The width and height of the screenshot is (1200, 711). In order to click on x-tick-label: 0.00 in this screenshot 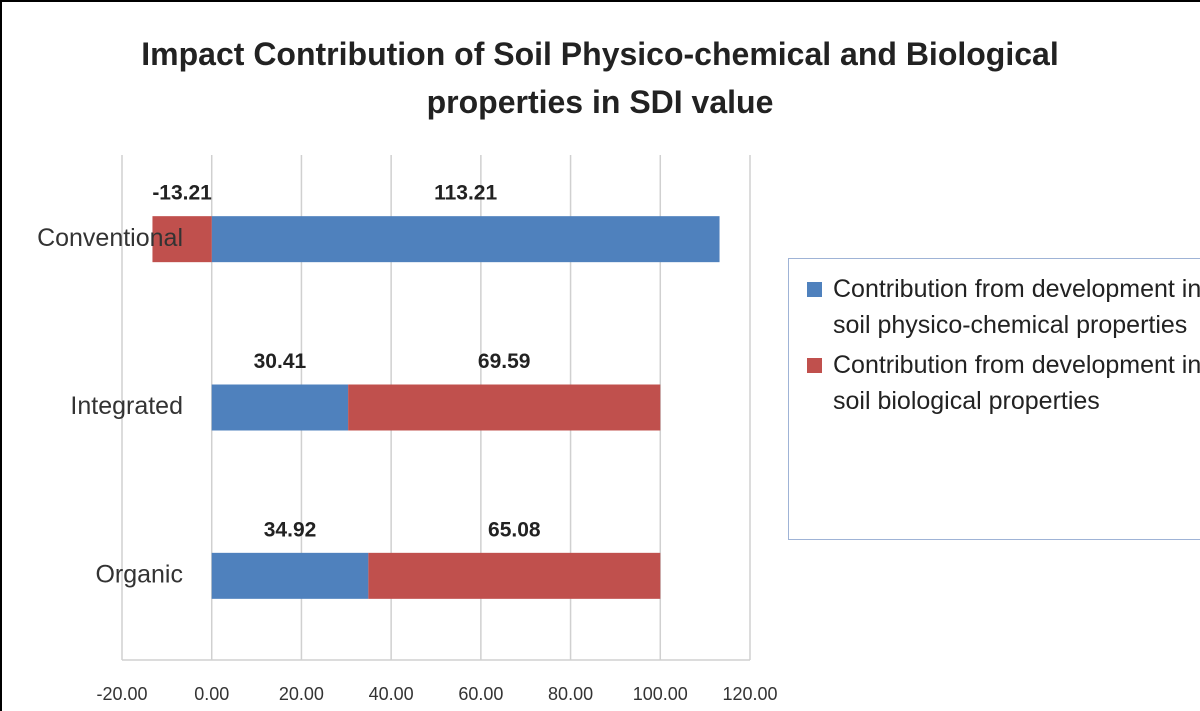, I will do `click(211, 694)`.